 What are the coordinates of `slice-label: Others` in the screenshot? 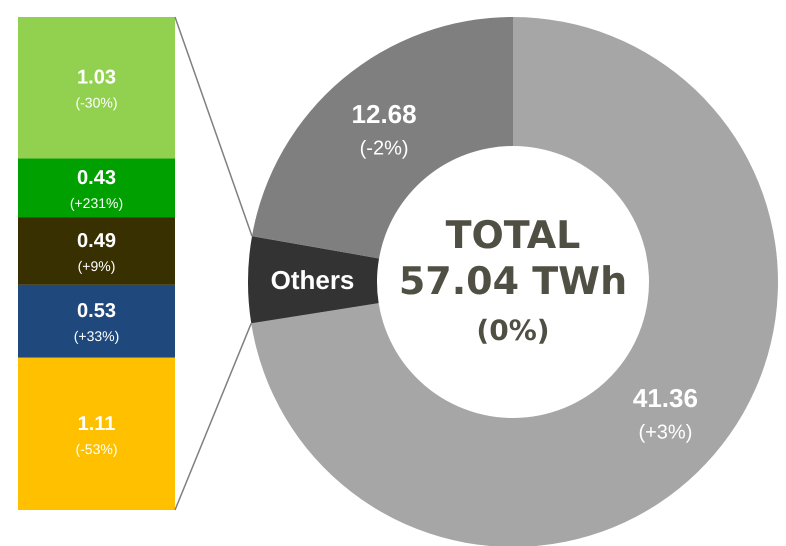 It's located at (312, 280).